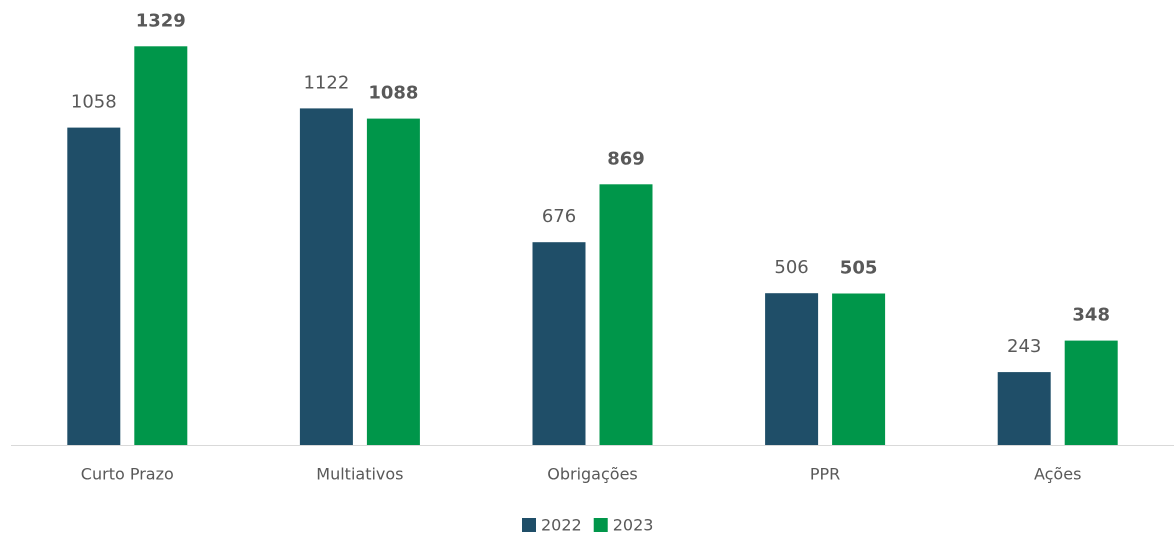 The height and width of the screenshot is (537, 1174). Describe the element at coordinates (825, 474) in the screenshot. I see `x-tick-label: PPR` at that location.